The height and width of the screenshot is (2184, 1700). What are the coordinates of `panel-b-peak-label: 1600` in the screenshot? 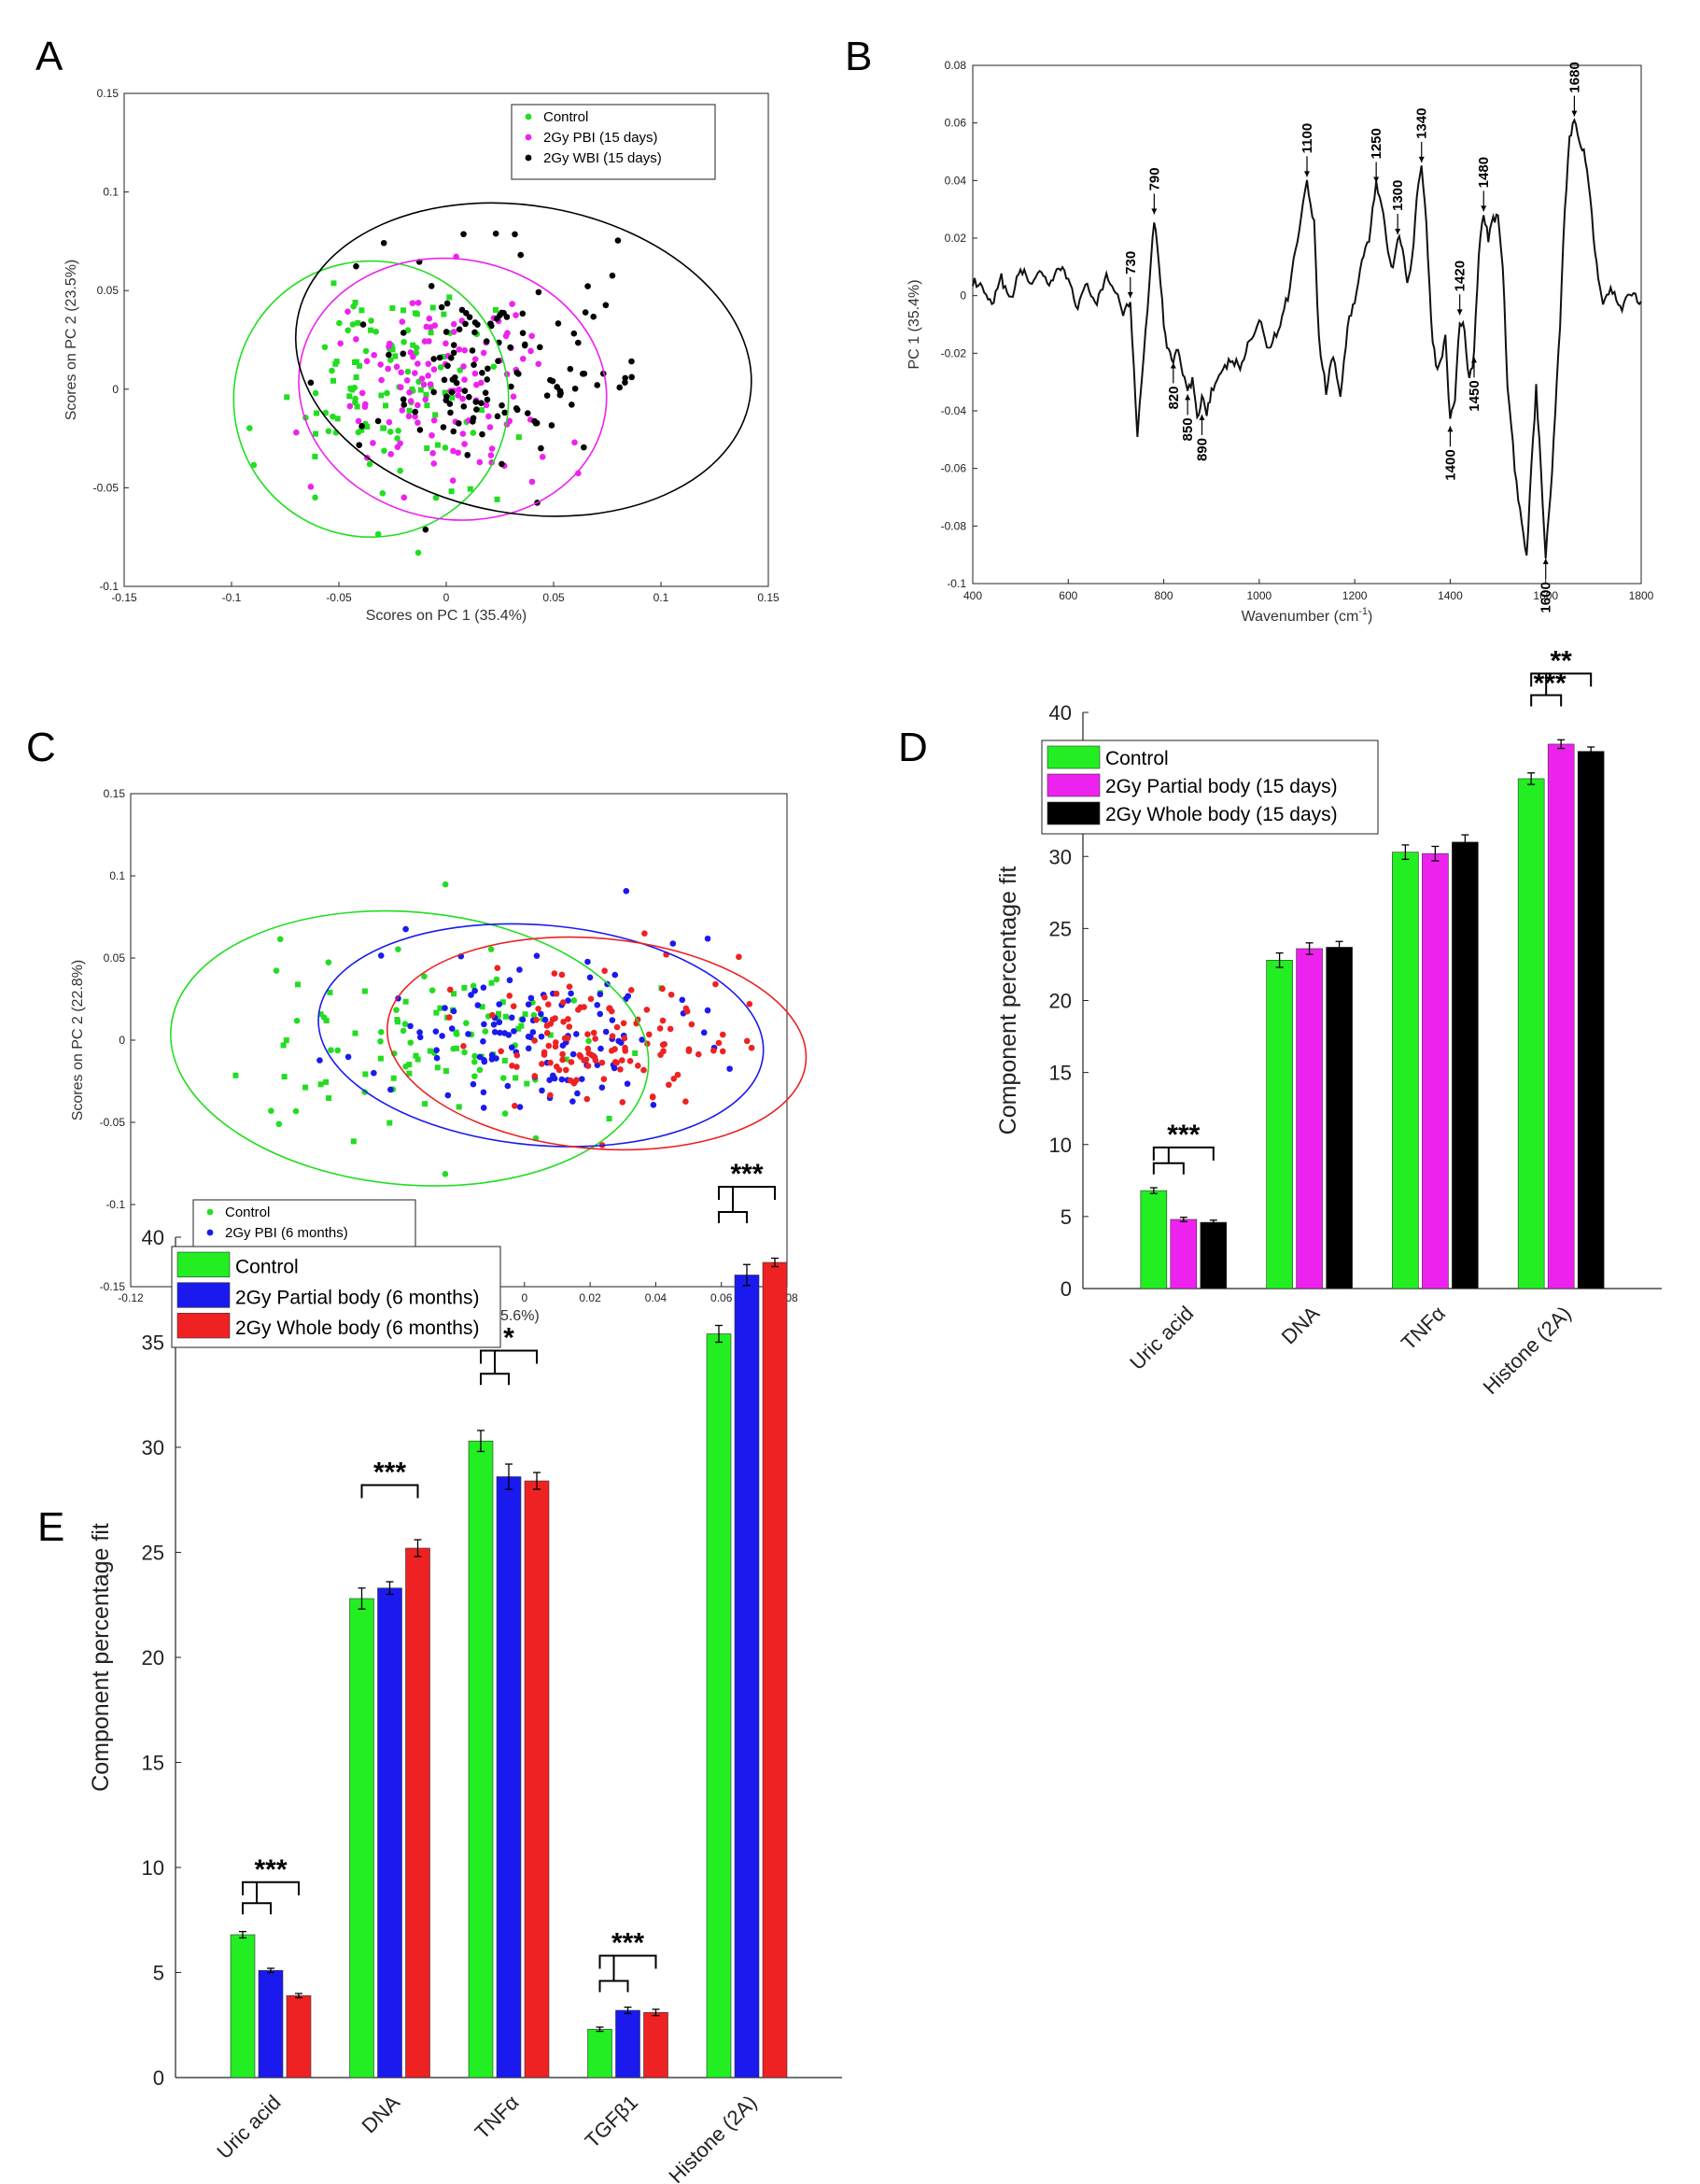 It's located at (1546, 597).